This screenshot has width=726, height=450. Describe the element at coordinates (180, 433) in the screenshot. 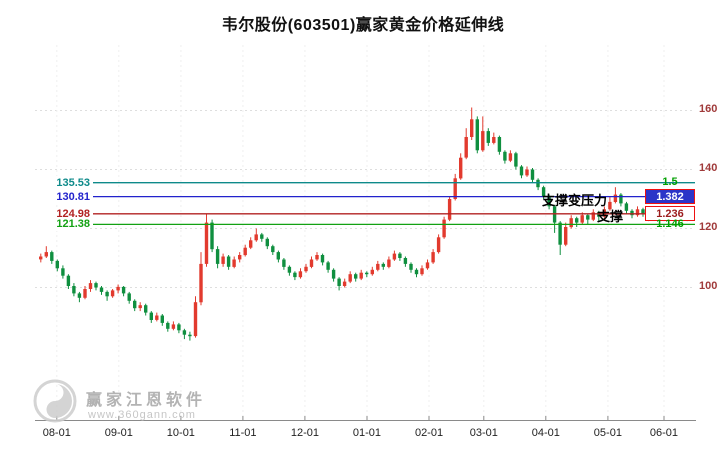

I see `x-axis-label: 10-01` at that location.